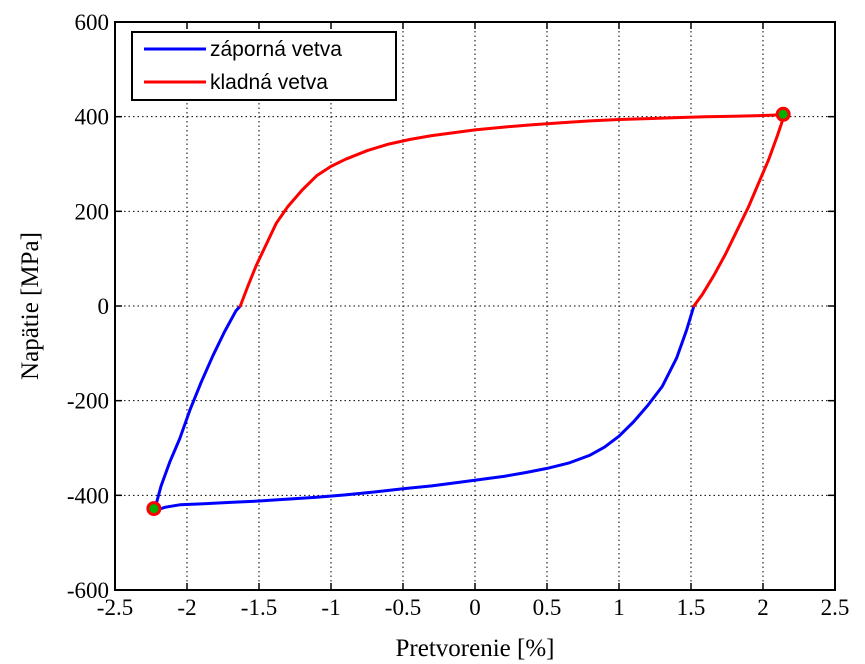 This screenshot has width=865, height=664. Describe the element at coordinates (30, 306) in the screenshot. I see `y-axis-label: Napätie [MPa]` at that location.